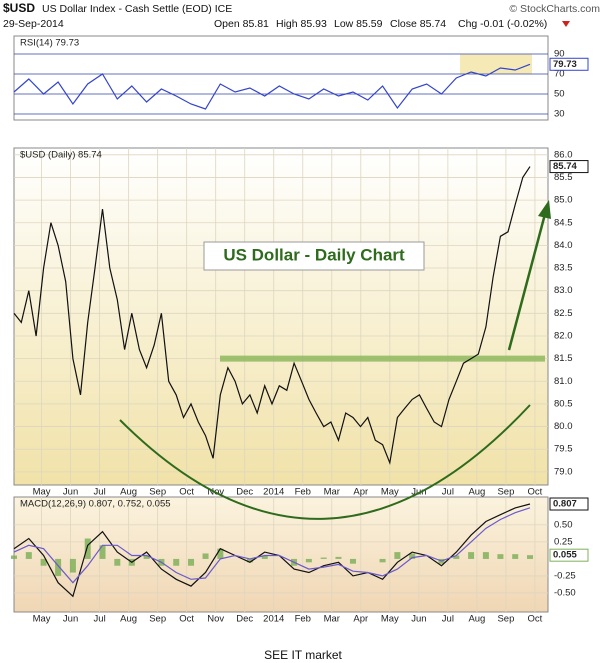 This screenshot has height=663, width=606. Describe the element at coordinates (565, 64) in the screenshot. I see `last-value-label: 79.73` at that location.